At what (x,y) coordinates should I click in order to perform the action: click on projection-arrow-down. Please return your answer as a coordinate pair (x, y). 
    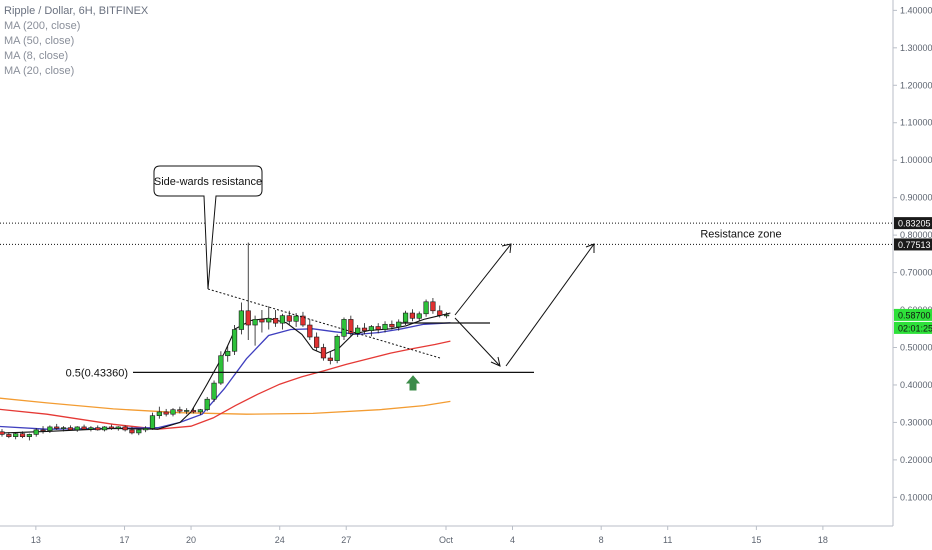
    Looking at the image, I should click on (477, 342).